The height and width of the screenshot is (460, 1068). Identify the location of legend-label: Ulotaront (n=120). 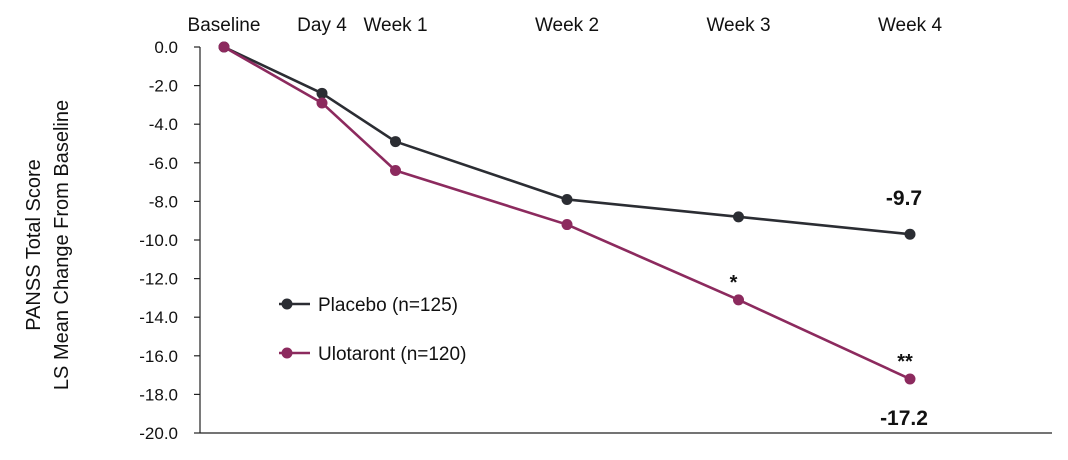
(392, 354).